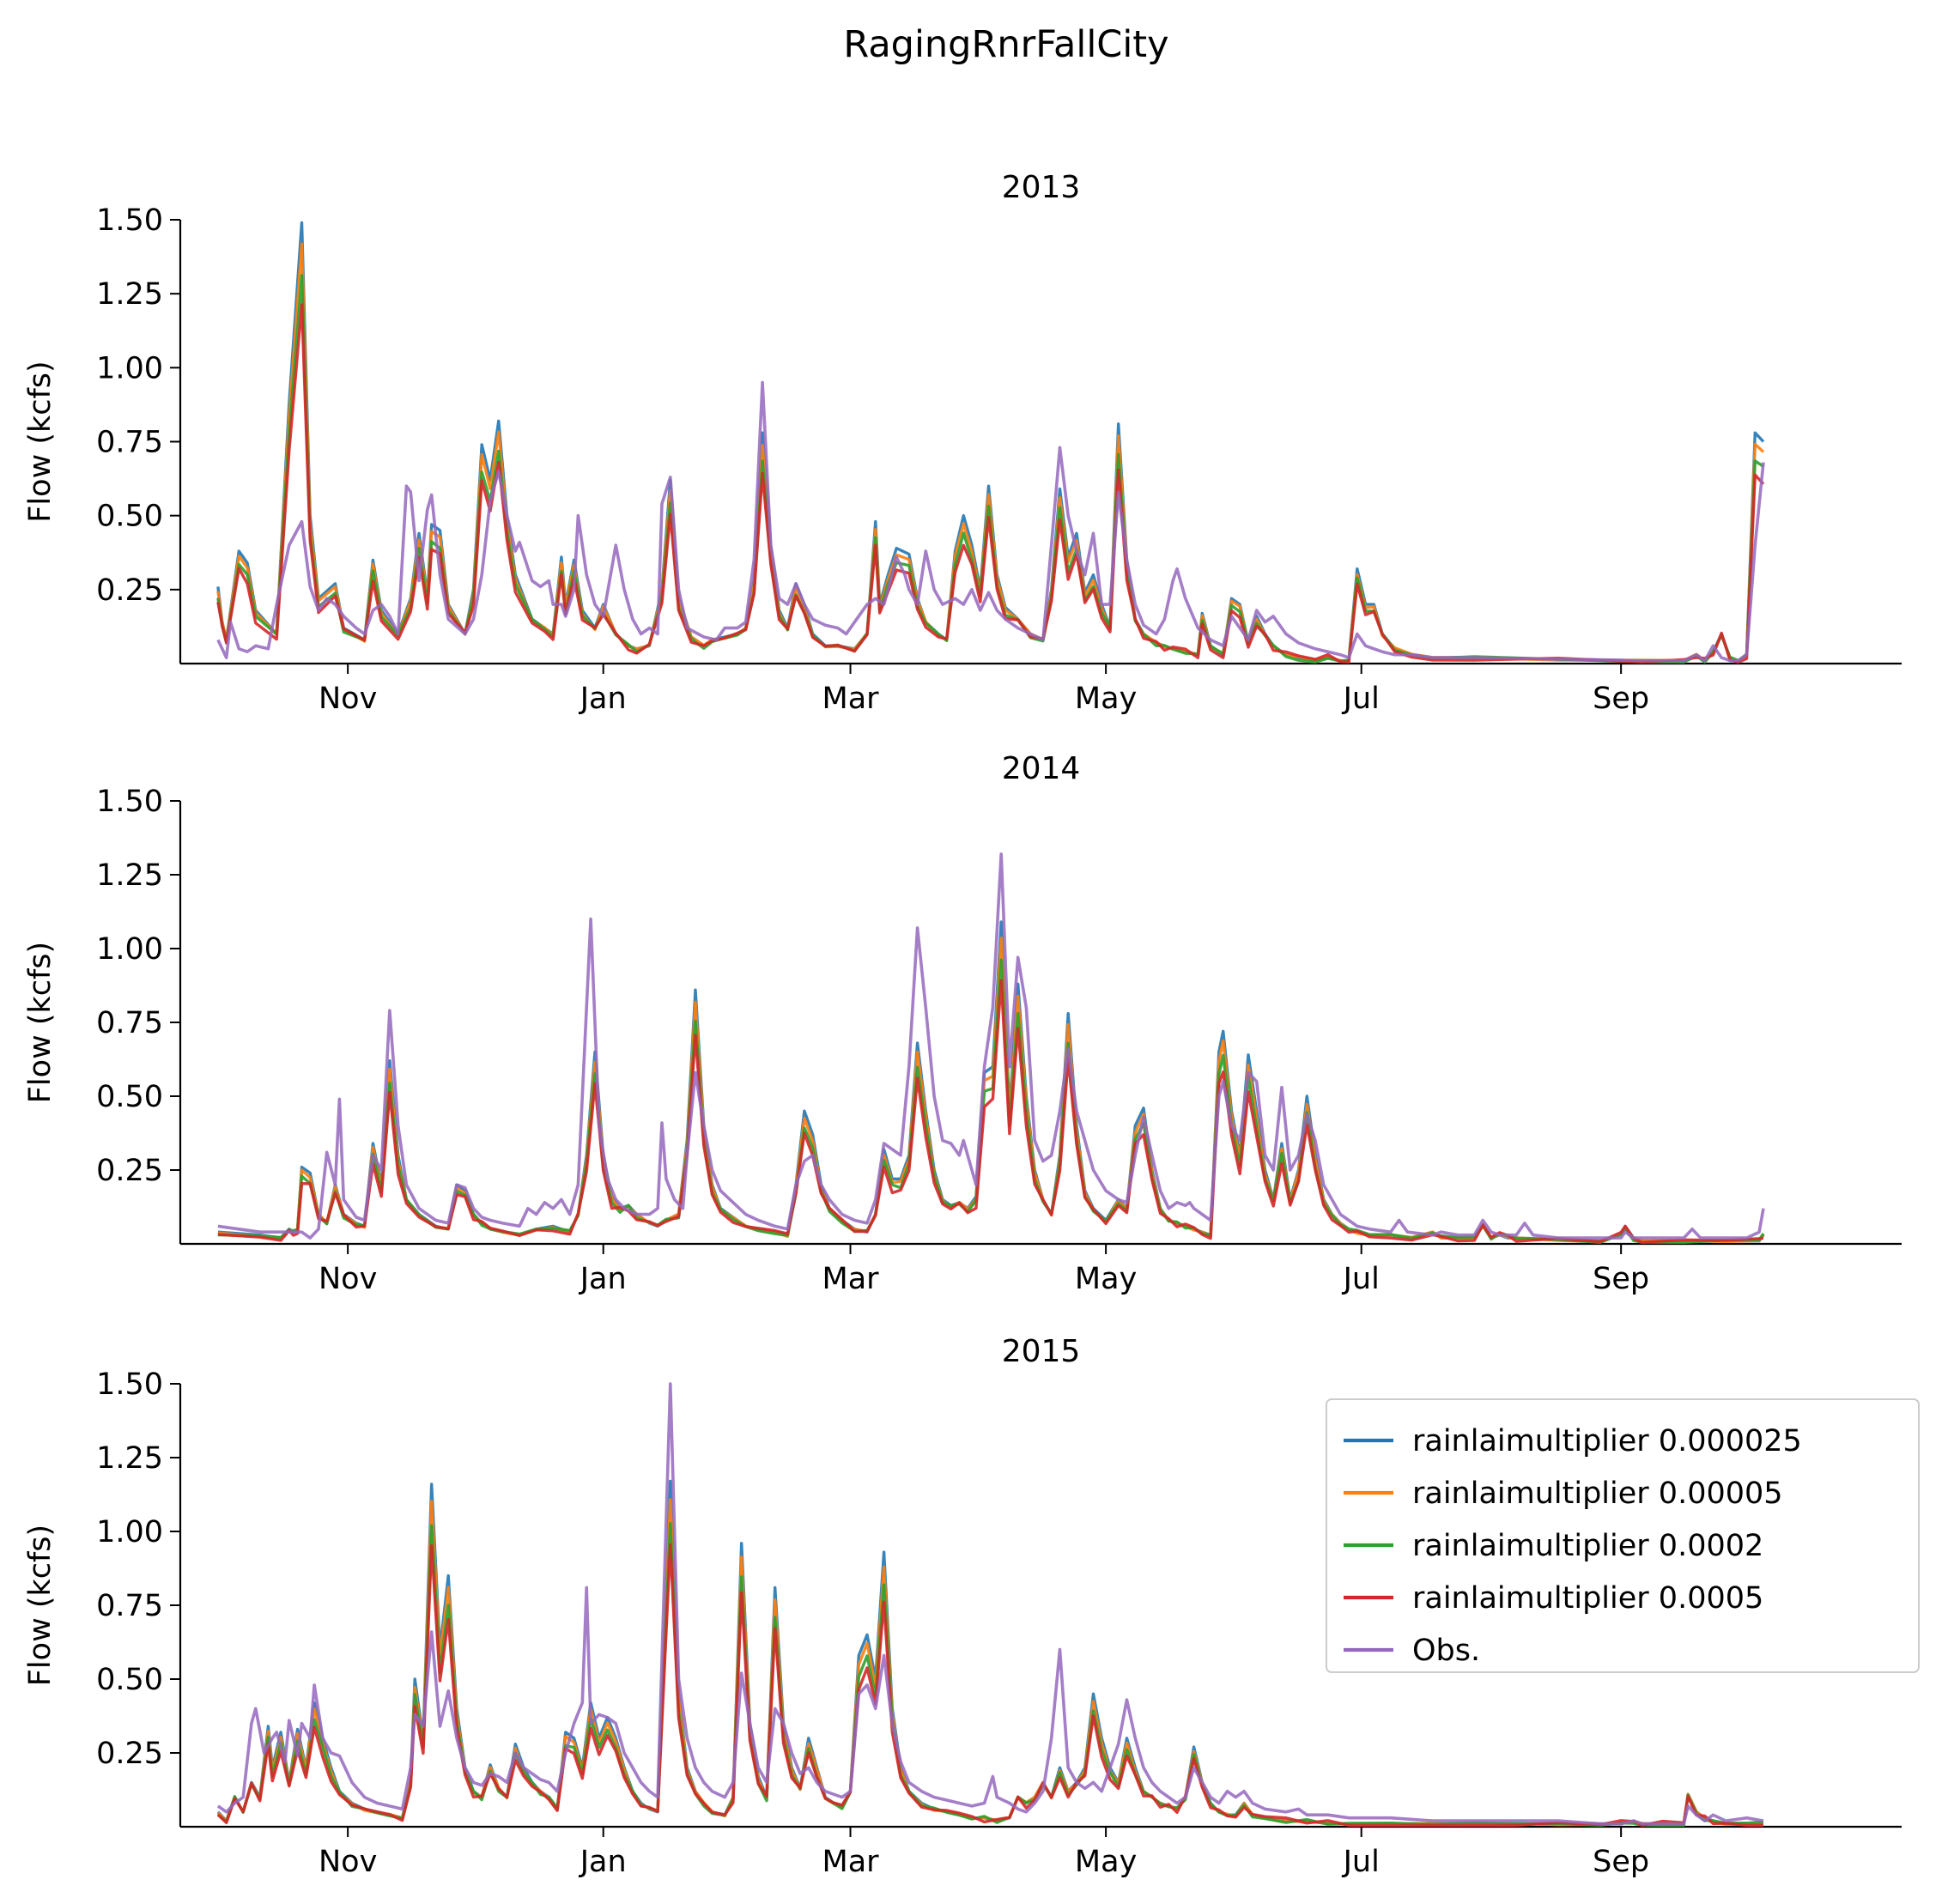  Describe the element at coordinates (1041, 188) in the screenshot. I see `panel-title: 2013` at that location.